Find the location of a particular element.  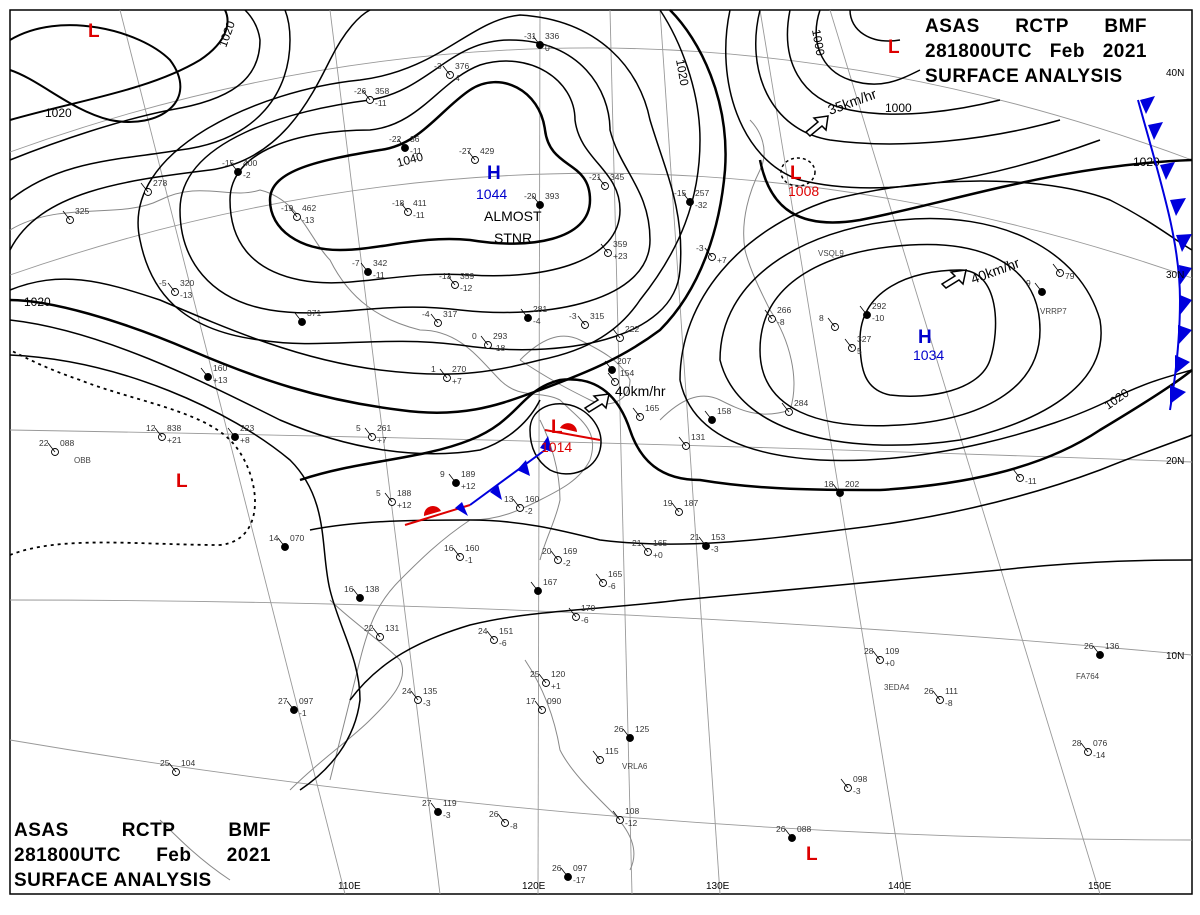

station-pressure: 090 is located at coordinates (554, 701).